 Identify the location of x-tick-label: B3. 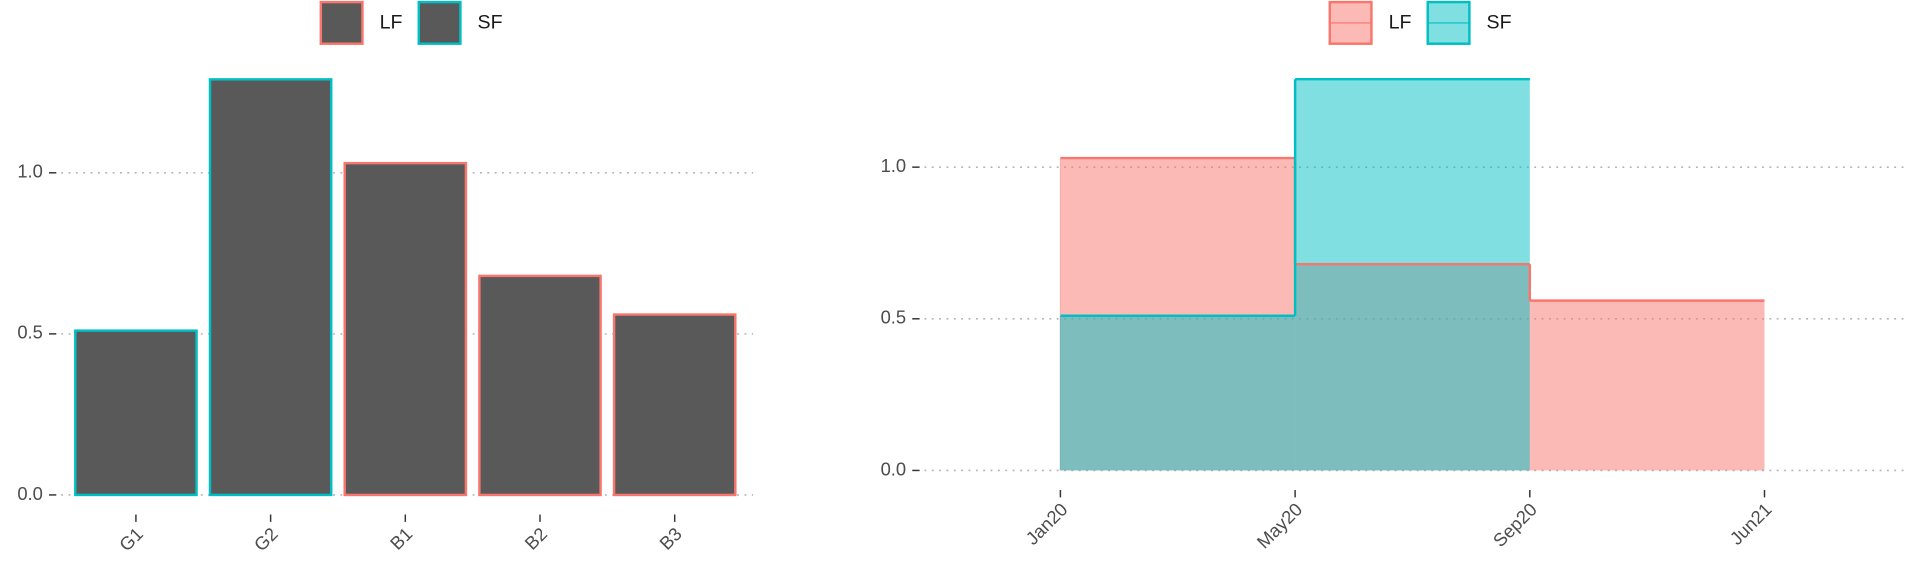
(670, 538).